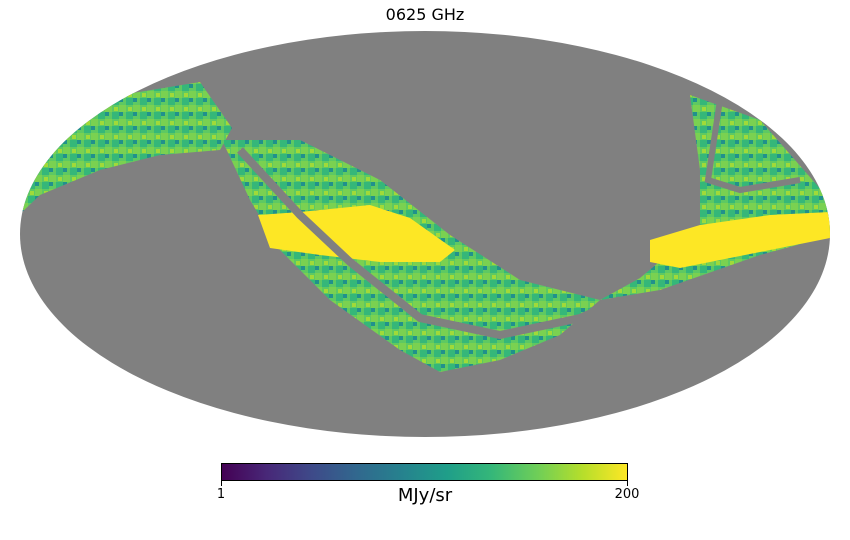 This screenshot has width=850, height=540. What do you see at coordinates (627, 494) in the screenshot?
I see `colorbar-max-label: 200` at bounding box center [627, 494].